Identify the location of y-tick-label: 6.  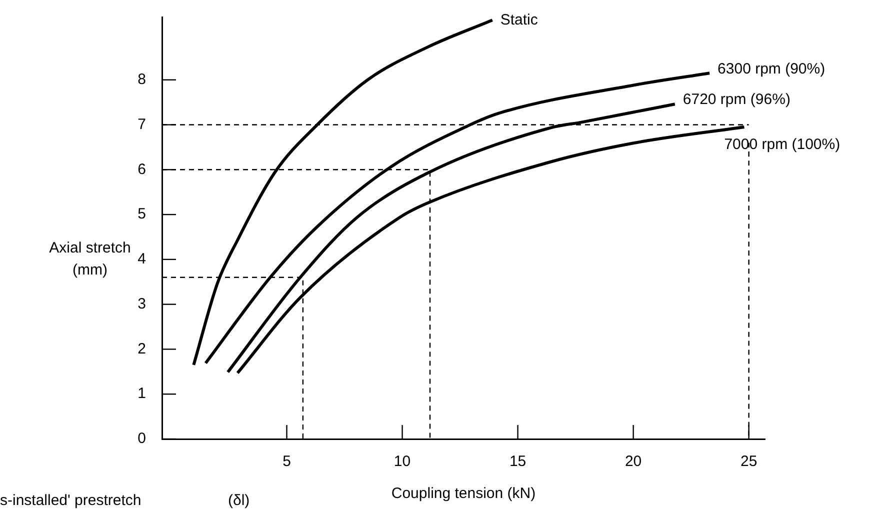
(142, 169).